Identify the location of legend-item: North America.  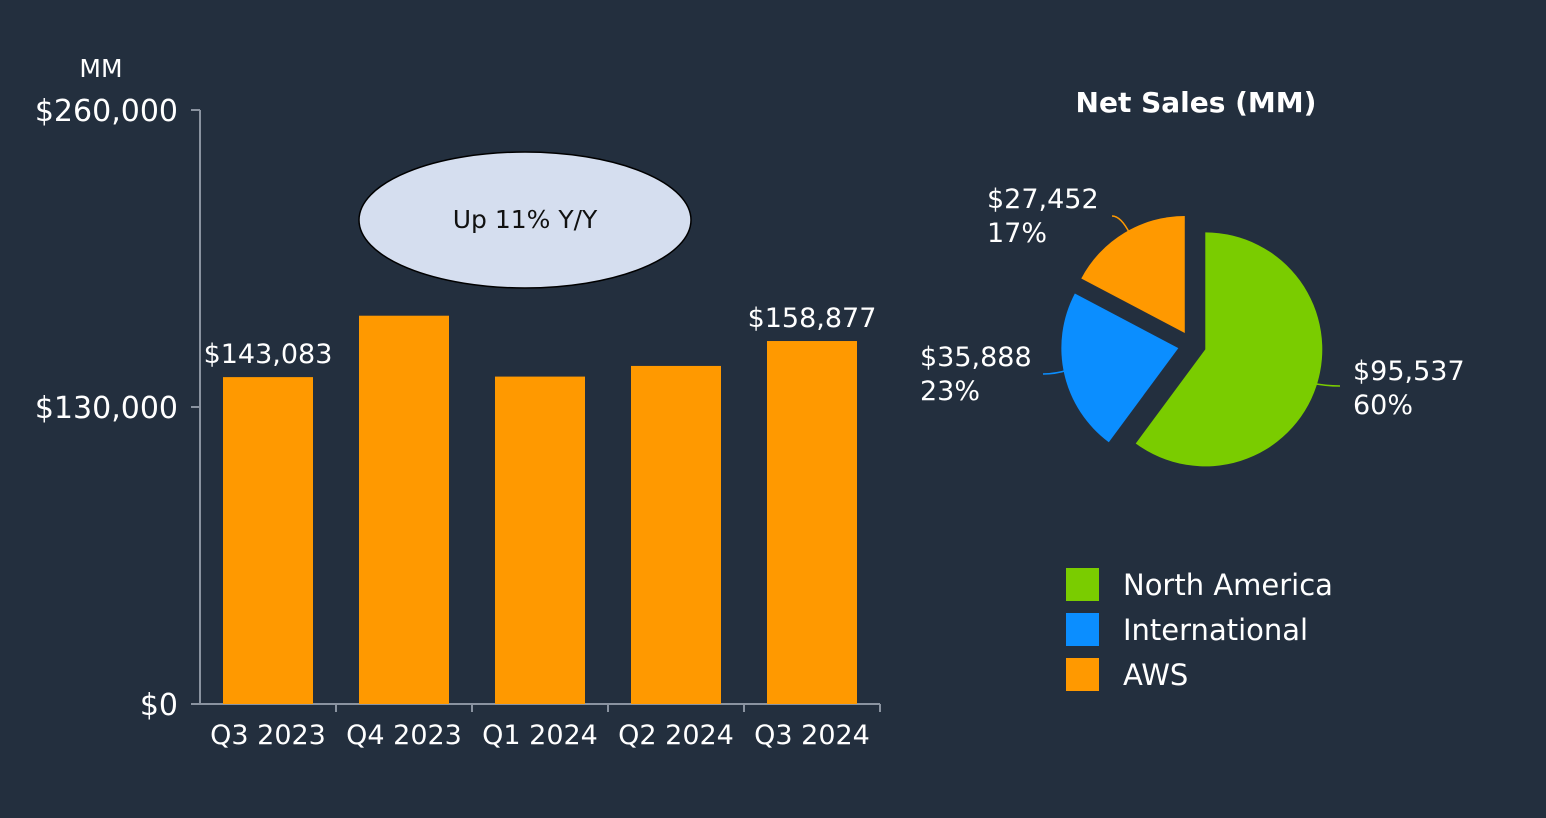
(1199, 584).